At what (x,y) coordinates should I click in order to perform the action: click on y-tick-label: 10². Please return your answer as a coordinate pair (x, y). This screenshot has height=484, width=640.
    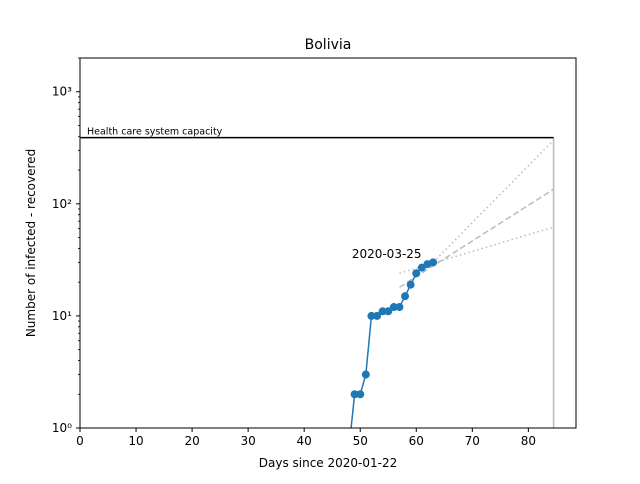
    Looking at the image, I should click on (62, 204).